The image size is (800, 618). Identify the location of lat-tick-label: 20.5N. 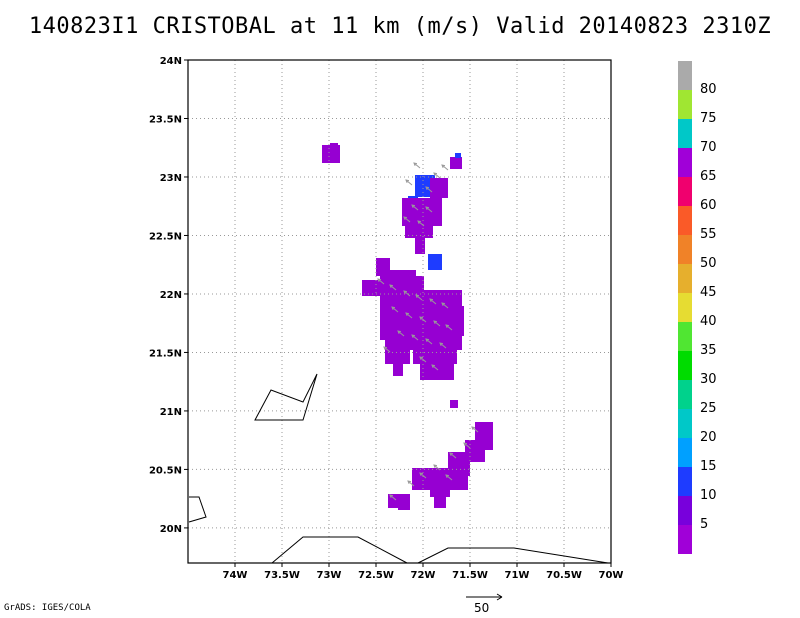
(165, 470).